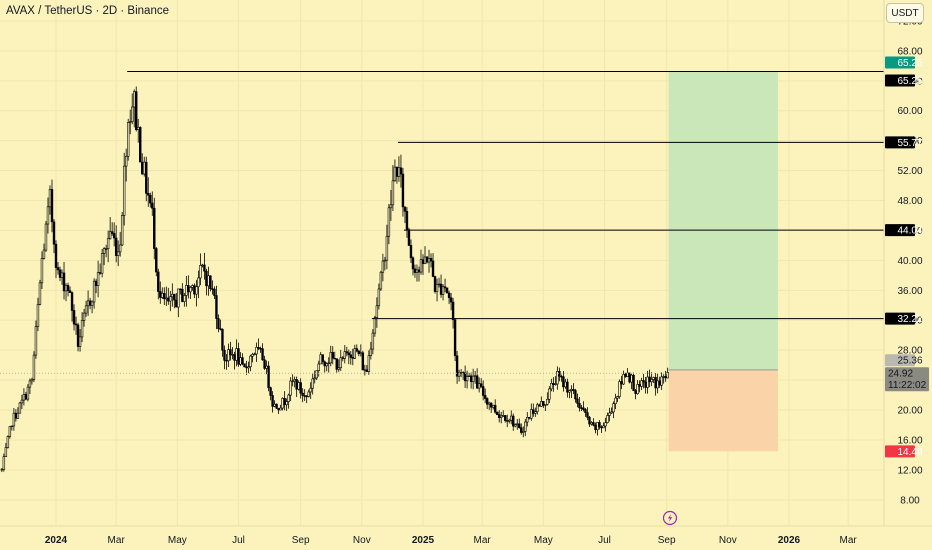 The width and height of the screenshot is (932, 550). I want to click on price-axis-background, so click(908, 275).